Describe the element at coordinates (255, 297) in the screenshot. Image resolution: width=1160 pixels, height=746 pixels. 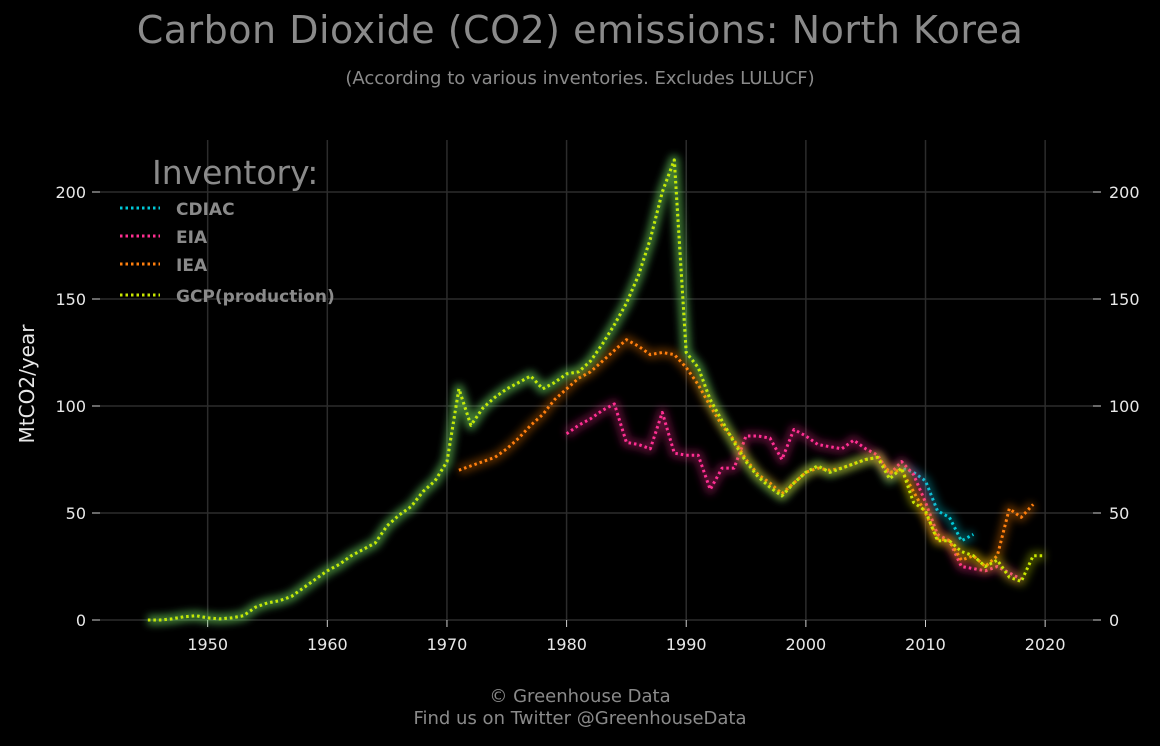
I see `legend-label-gcp-production: GCP(production)` at that location.